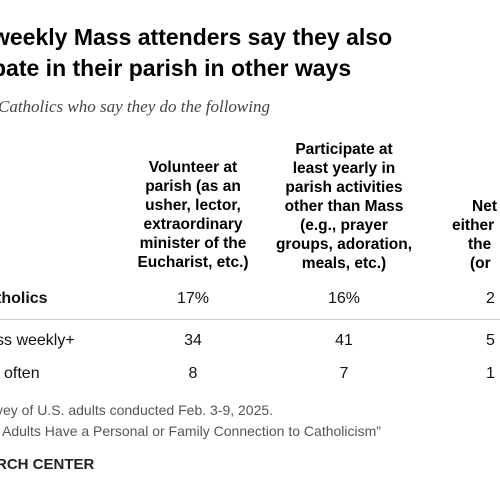  Describe the element at coordinates (480, 263) in the screenshot. I see `column-header-line: (or` at that location.